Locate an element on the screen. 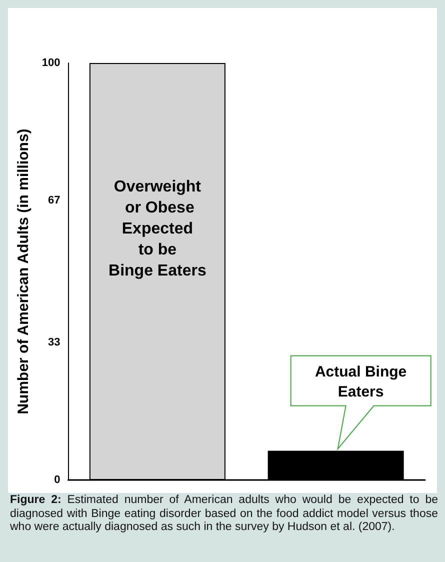  annotation: Overweight or Obese Expected to be Binge Eaters is located at coordinates (157, 229).